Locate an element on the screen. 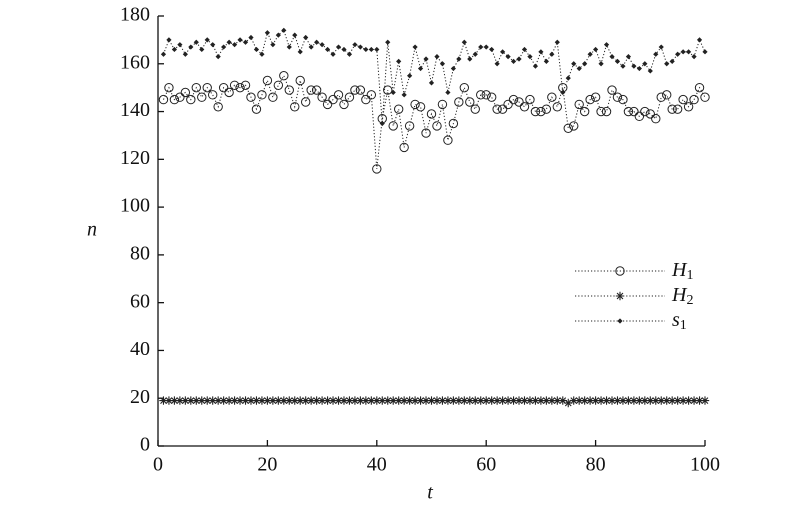 Image resolution: width=800 pixels, height=512 pixels. series-line is located at coordinates (434, 121).